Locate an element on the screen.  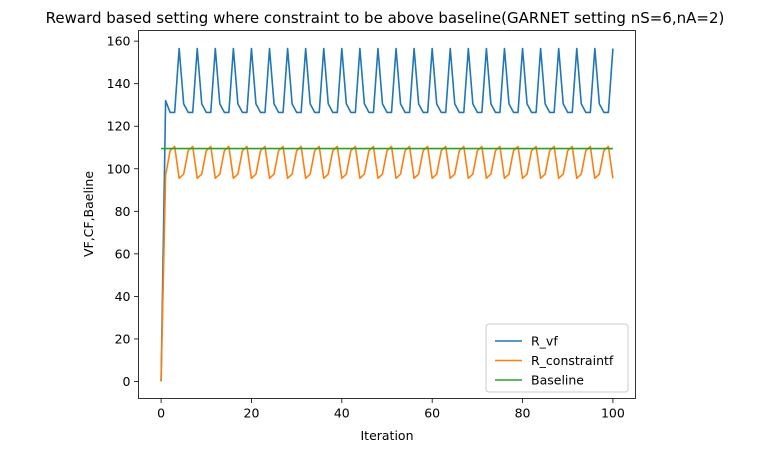
x-axis-ticks: 0 20 40 60 80 100 is located at coordinates (391, 409).